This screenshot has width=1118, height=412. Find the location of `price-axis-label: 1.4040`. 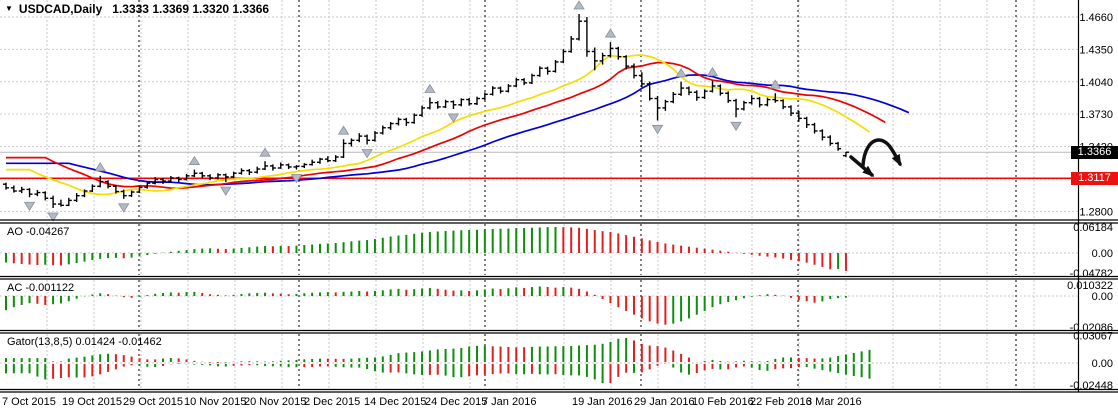

price-axis-label: 1.4040 is located at coordinates (1096, 83).